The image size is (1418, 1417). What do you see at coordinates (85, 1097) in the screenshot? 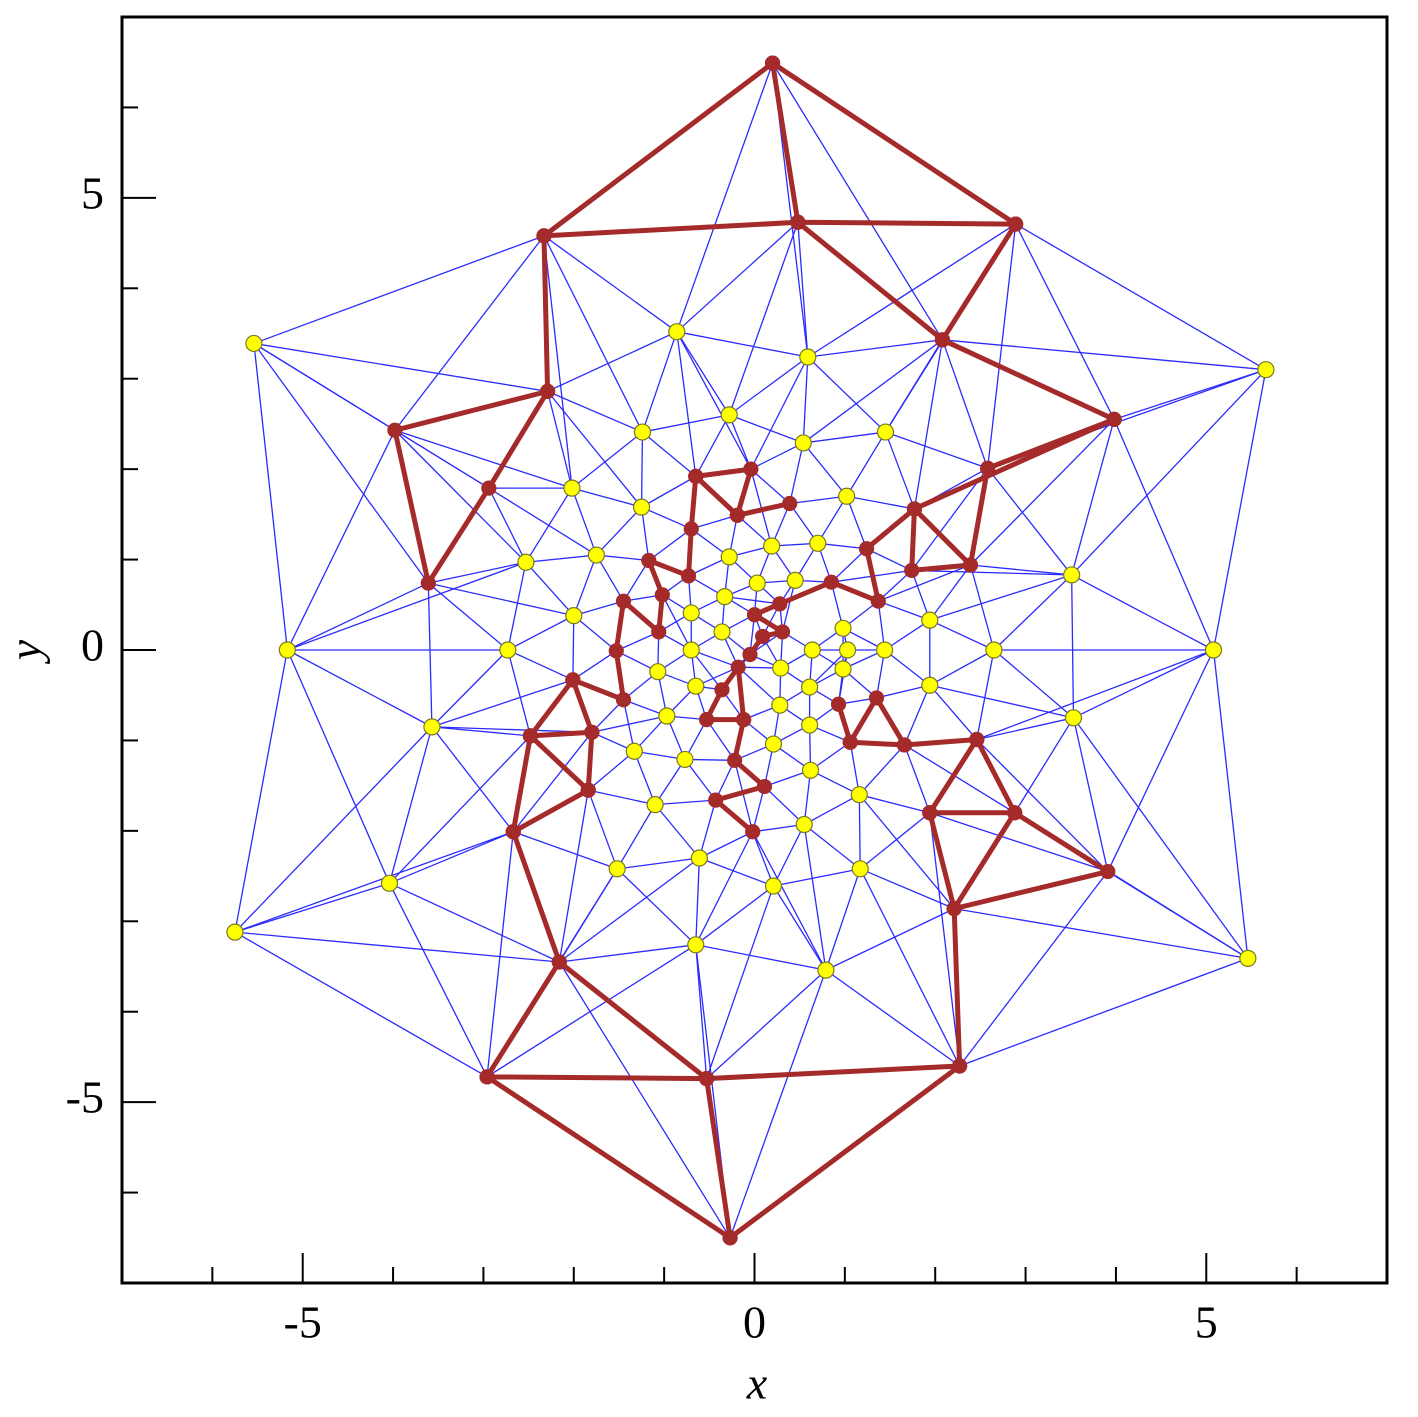
I see `y-tick-label: -5` at bounding box center [85, 1097].